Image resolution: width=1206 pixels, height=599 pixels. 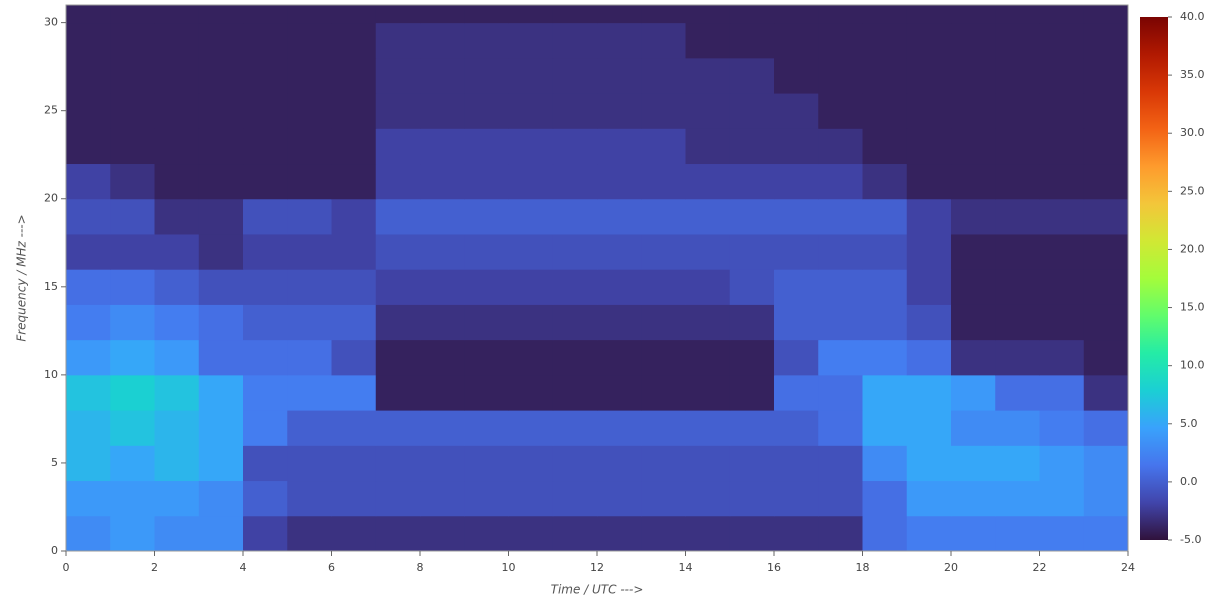 I want to click on colorbar-tick-label: 10.0, so click(x=1192, y=365).